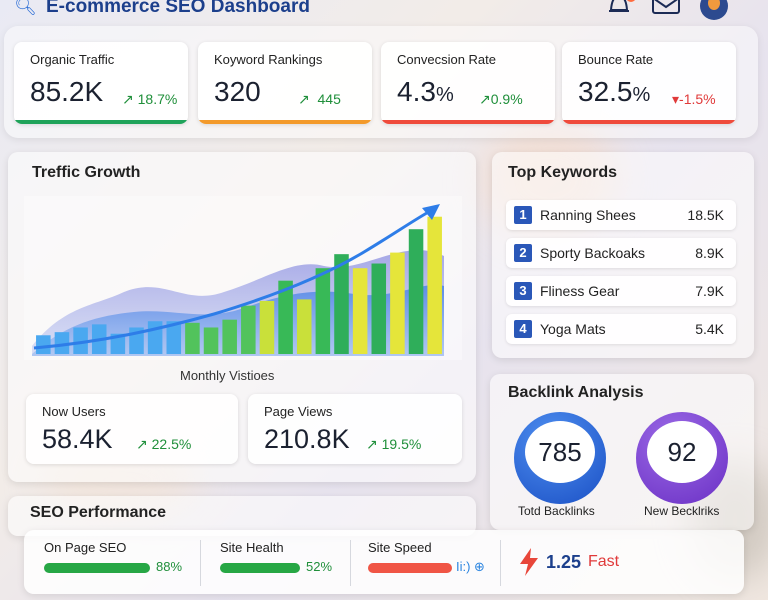 The height and width of the screenshot is (600, 768). I want to click on stat-label: Page Views, so click(298, 411).